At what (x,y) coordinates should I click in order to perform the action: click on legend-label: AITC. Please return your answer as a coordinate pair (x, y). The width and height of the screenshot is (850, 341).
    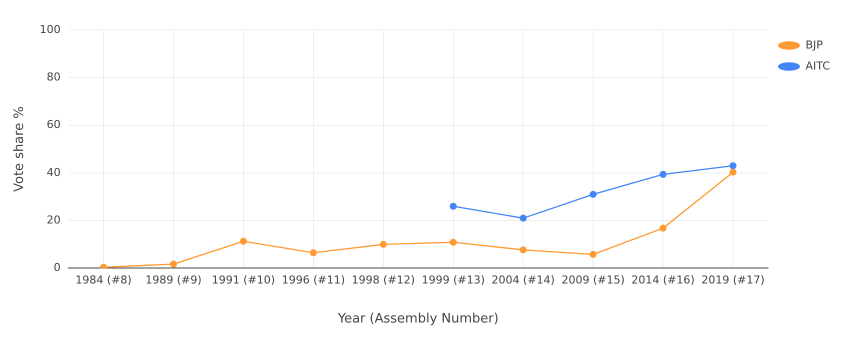
    Looking at the image, I should click on (817, 65).